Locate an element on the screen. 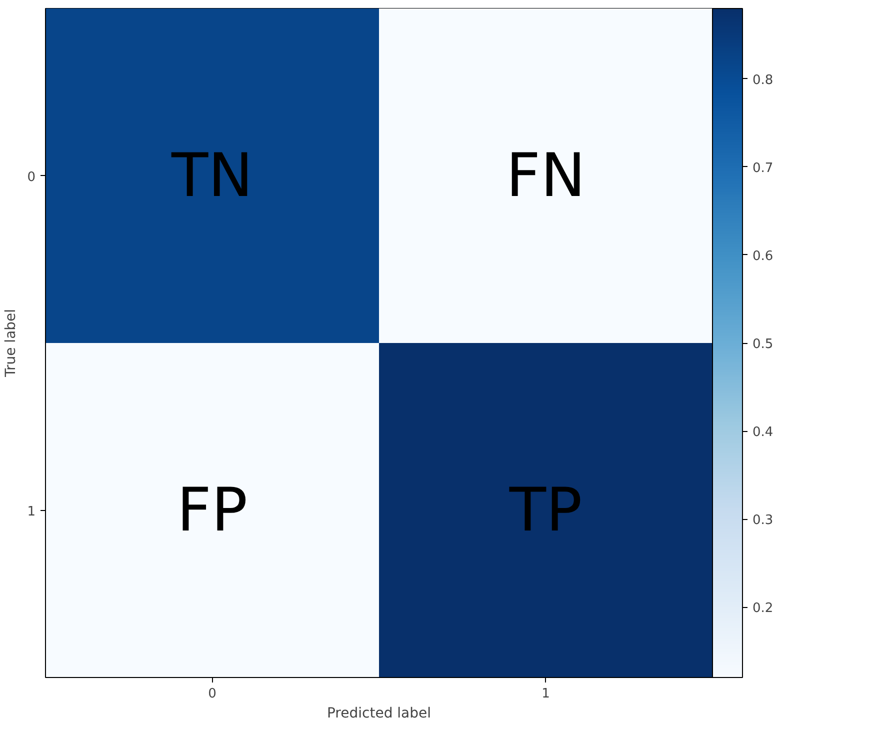 The image size is (887, 753). color-bar-label: 0.6 is located at coordinates (763, 256).